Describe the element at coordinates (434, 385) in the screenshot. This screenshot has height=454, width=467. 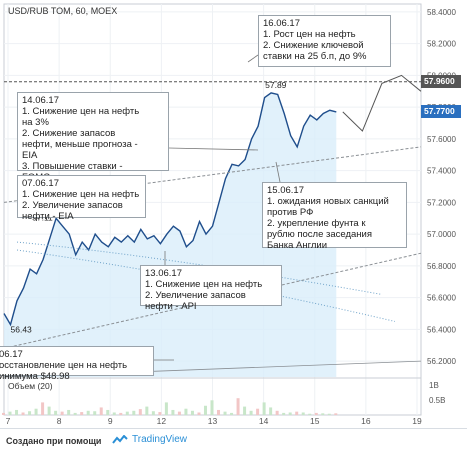
I see `volume-tick-label: 1B` at that location.